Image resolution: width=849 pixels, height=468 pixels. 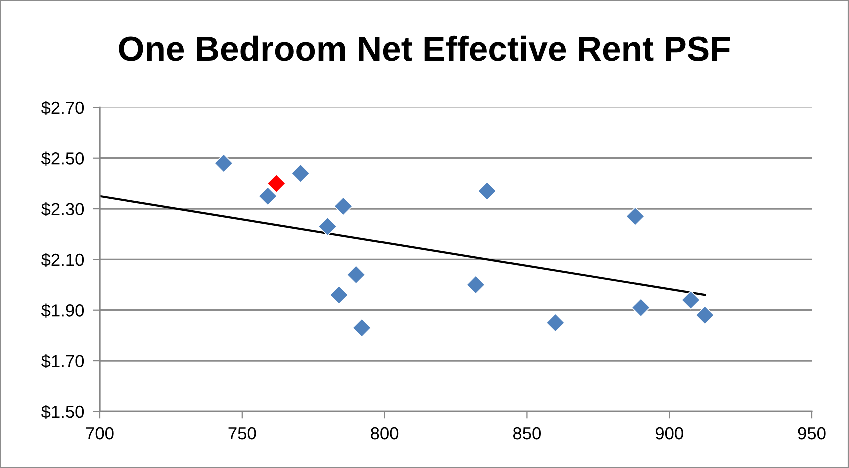 What do you see at coordinates (62, 311) in the screenshot?
I see `y-tick-label: $1.90` at bounding box center [62, 311].